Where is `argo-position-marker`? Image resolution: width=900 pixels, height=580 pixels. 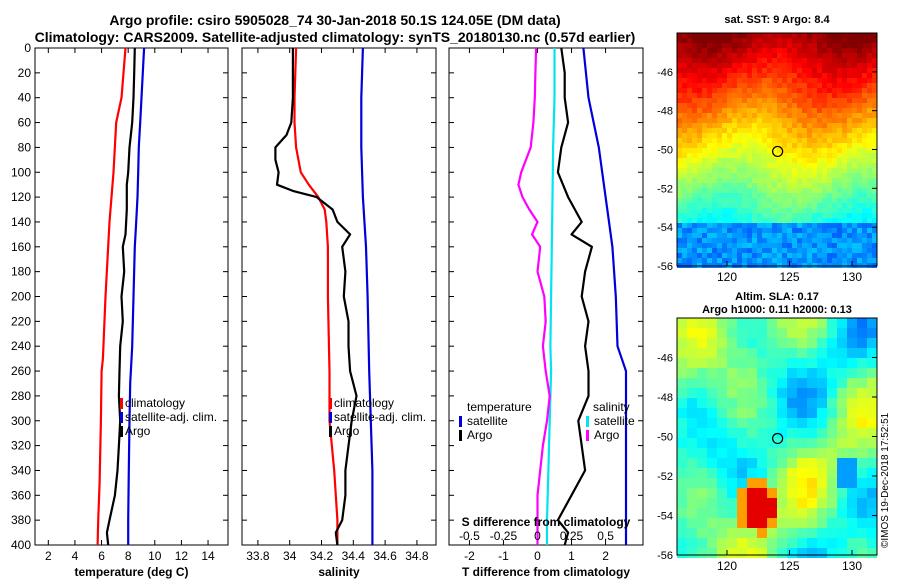
argo-position-marker is located at coordinates (778, 438).